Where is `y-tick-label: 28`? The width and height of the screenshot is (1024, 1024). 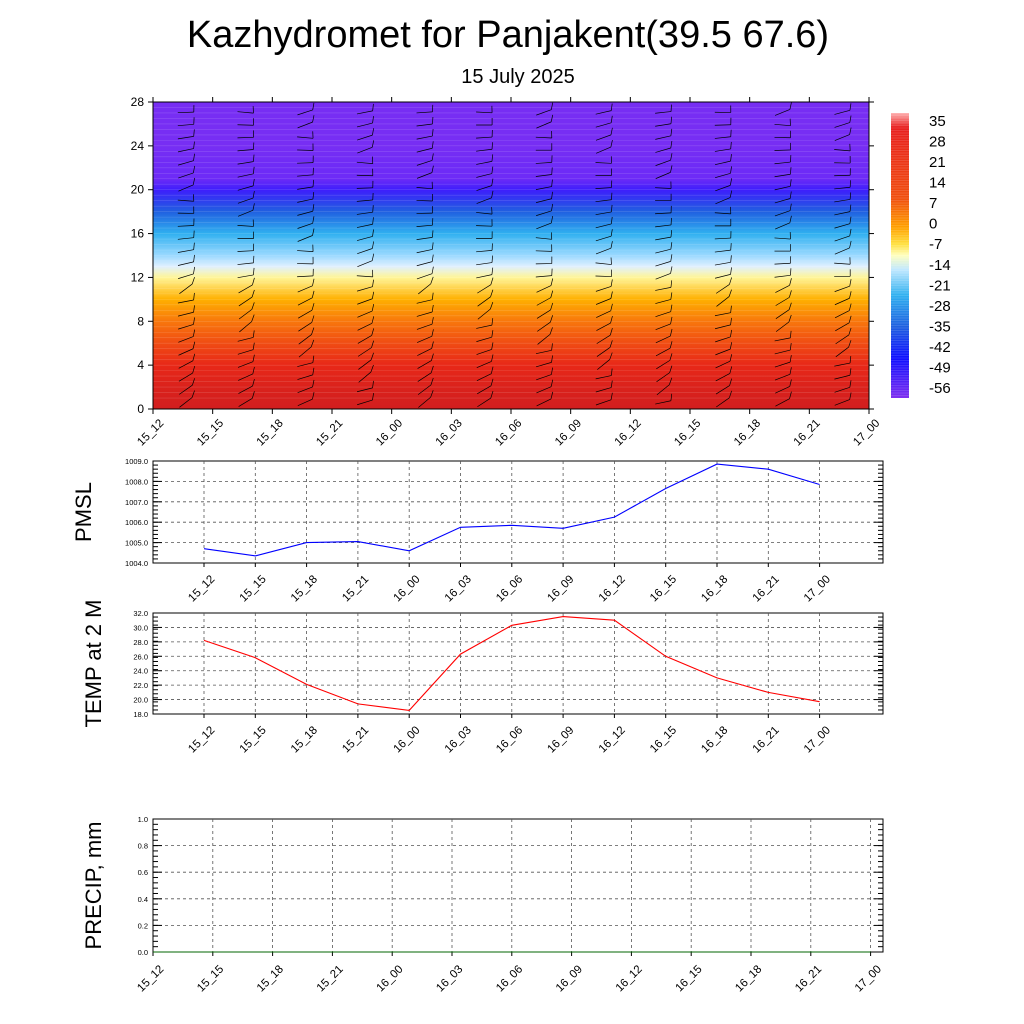 y-tick-label: 28 is located at coordinates (138, 102).